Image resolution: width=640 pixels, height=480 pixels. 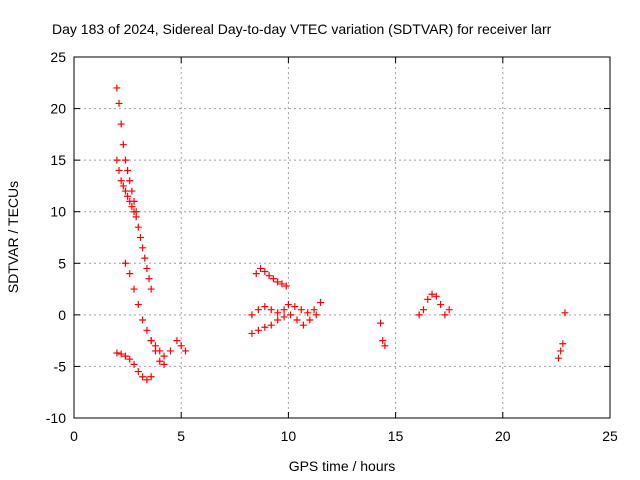 I want to click on y-tick-label: 25, so click(x=58, y=57).